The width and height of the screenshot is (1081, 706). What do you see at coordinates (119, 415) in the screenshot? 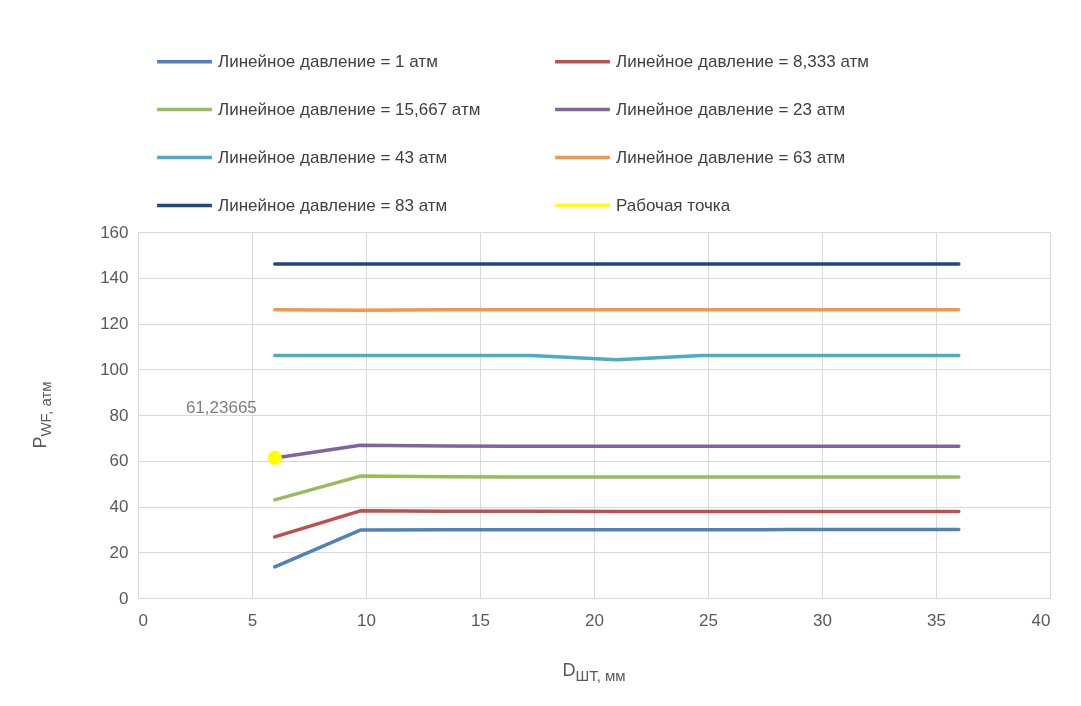
I see `y-tick-label: 80` at bounding box center [119, 415].